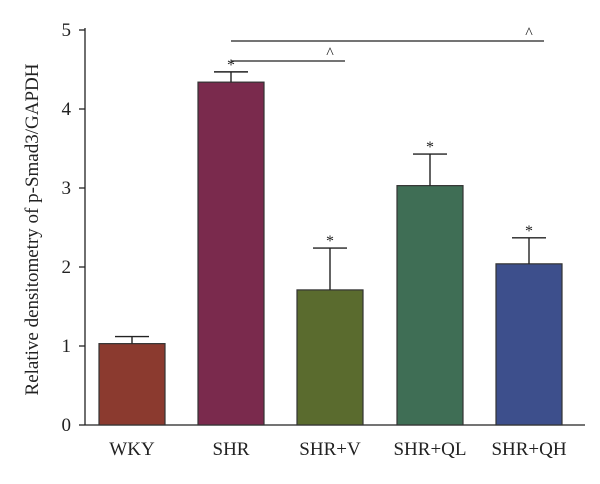 Image resolution: width=600 pixels, height=484 pixels. Describe the element at coordinates (330, 449) in the screenshot. I see `x-tick-label: SHR+V` at that location.